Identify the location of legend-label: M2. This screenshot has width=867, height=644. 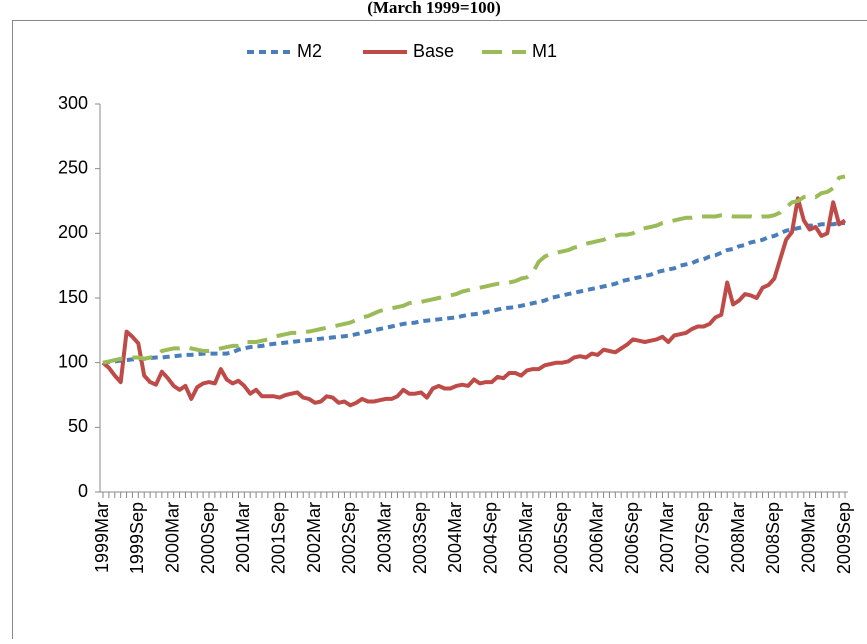
(309, 51).